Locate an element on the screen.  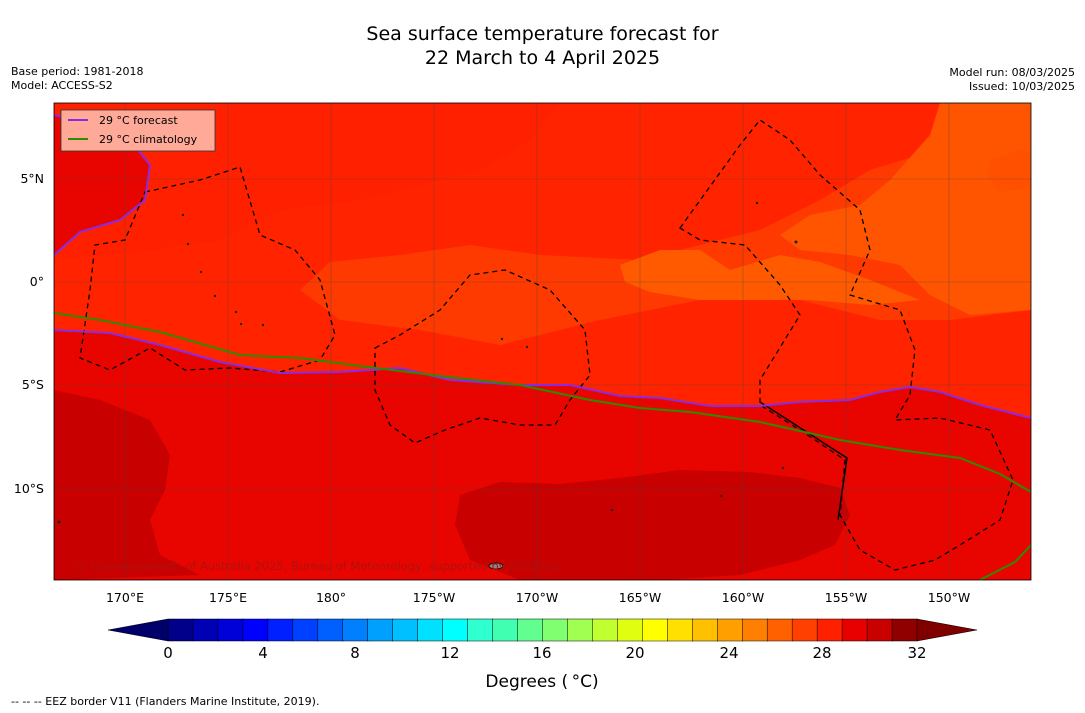
eez-tokelau is located at coordinates (482, 356).